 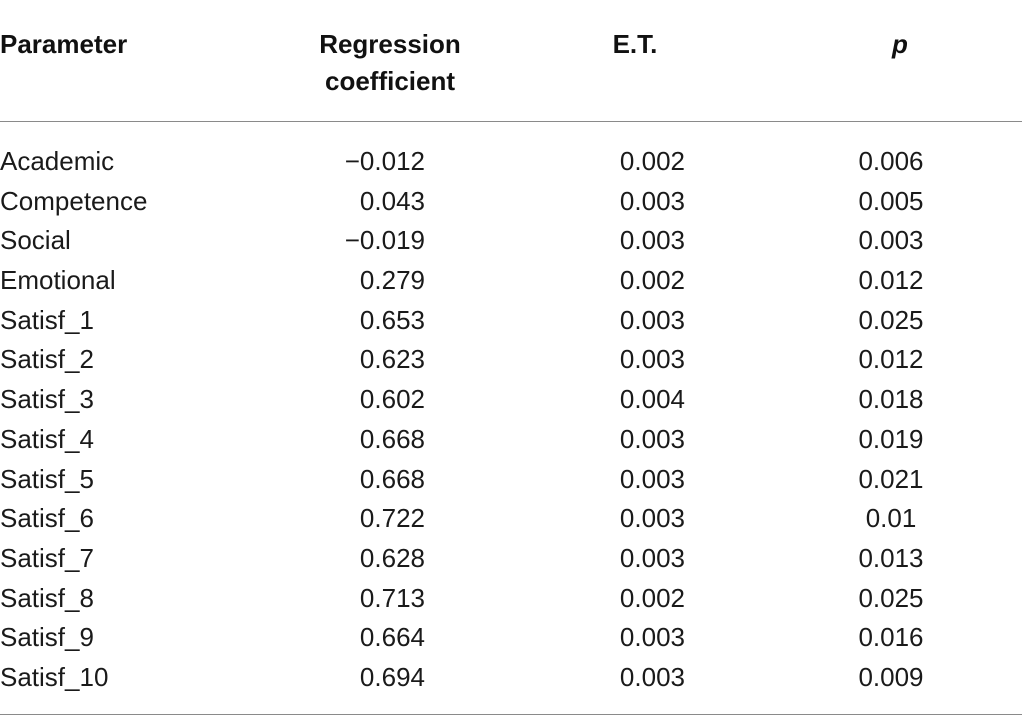 I want to click on cell-p: 0.006, so click(x=891, y=161).